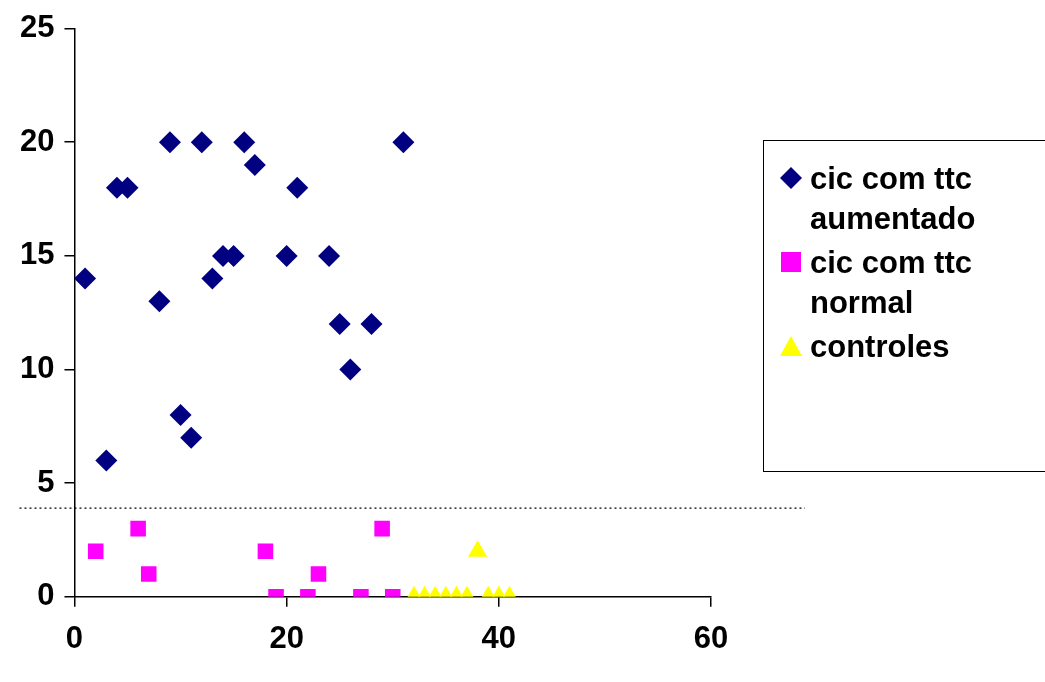 Image resolution: width=1045 pixels, height=682 pixels. I want to click on x-tick-label: 60, so click(711, 637).